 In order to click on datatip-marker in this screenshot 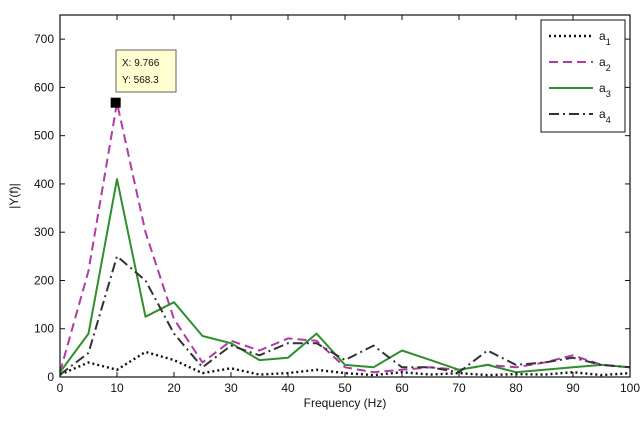, I will do `click(115, 102)`.